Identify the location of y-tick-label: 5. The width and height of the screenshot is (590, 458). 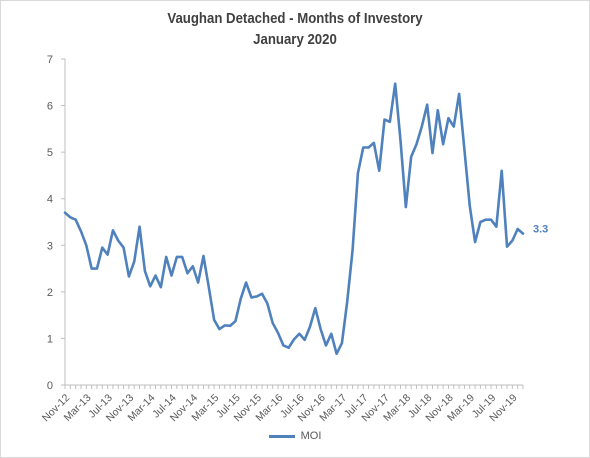
(50, 153).